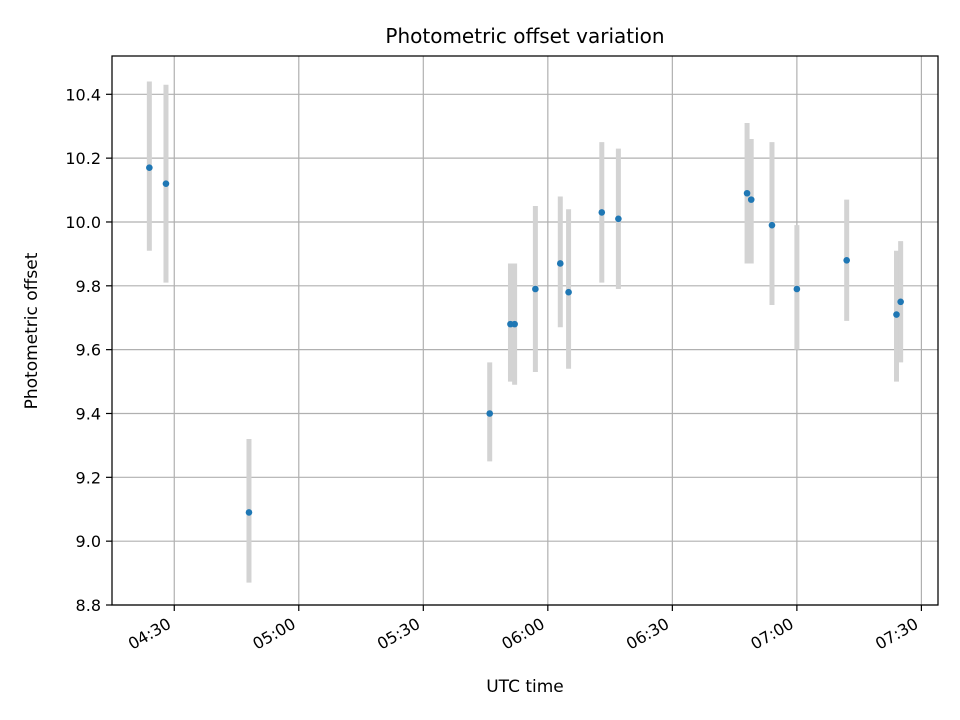 Image resolution: width=960 pixels, height=720 pixels. I want to click on y-tick-label: 9.2, so click(88, 477).